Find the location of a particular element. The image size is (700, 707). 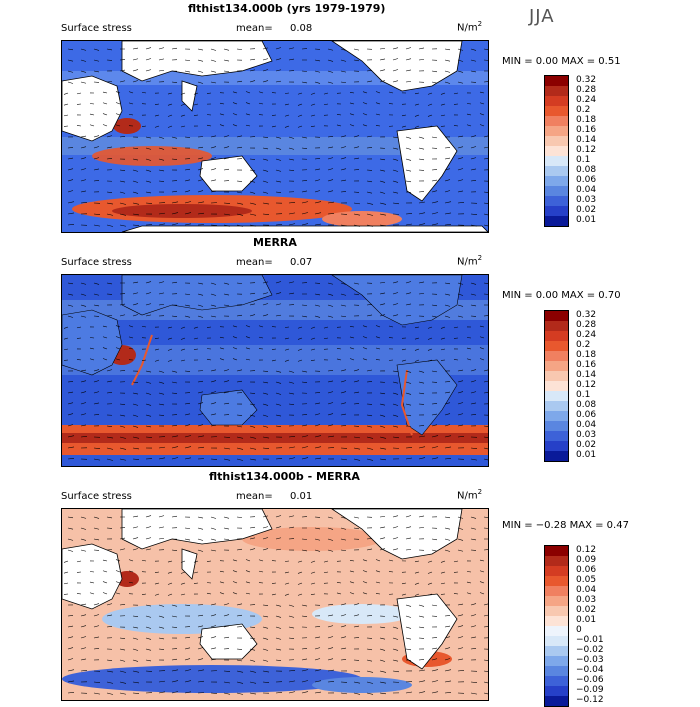

panel-1-variable: Surface stress is located at coordinates (96, 28).